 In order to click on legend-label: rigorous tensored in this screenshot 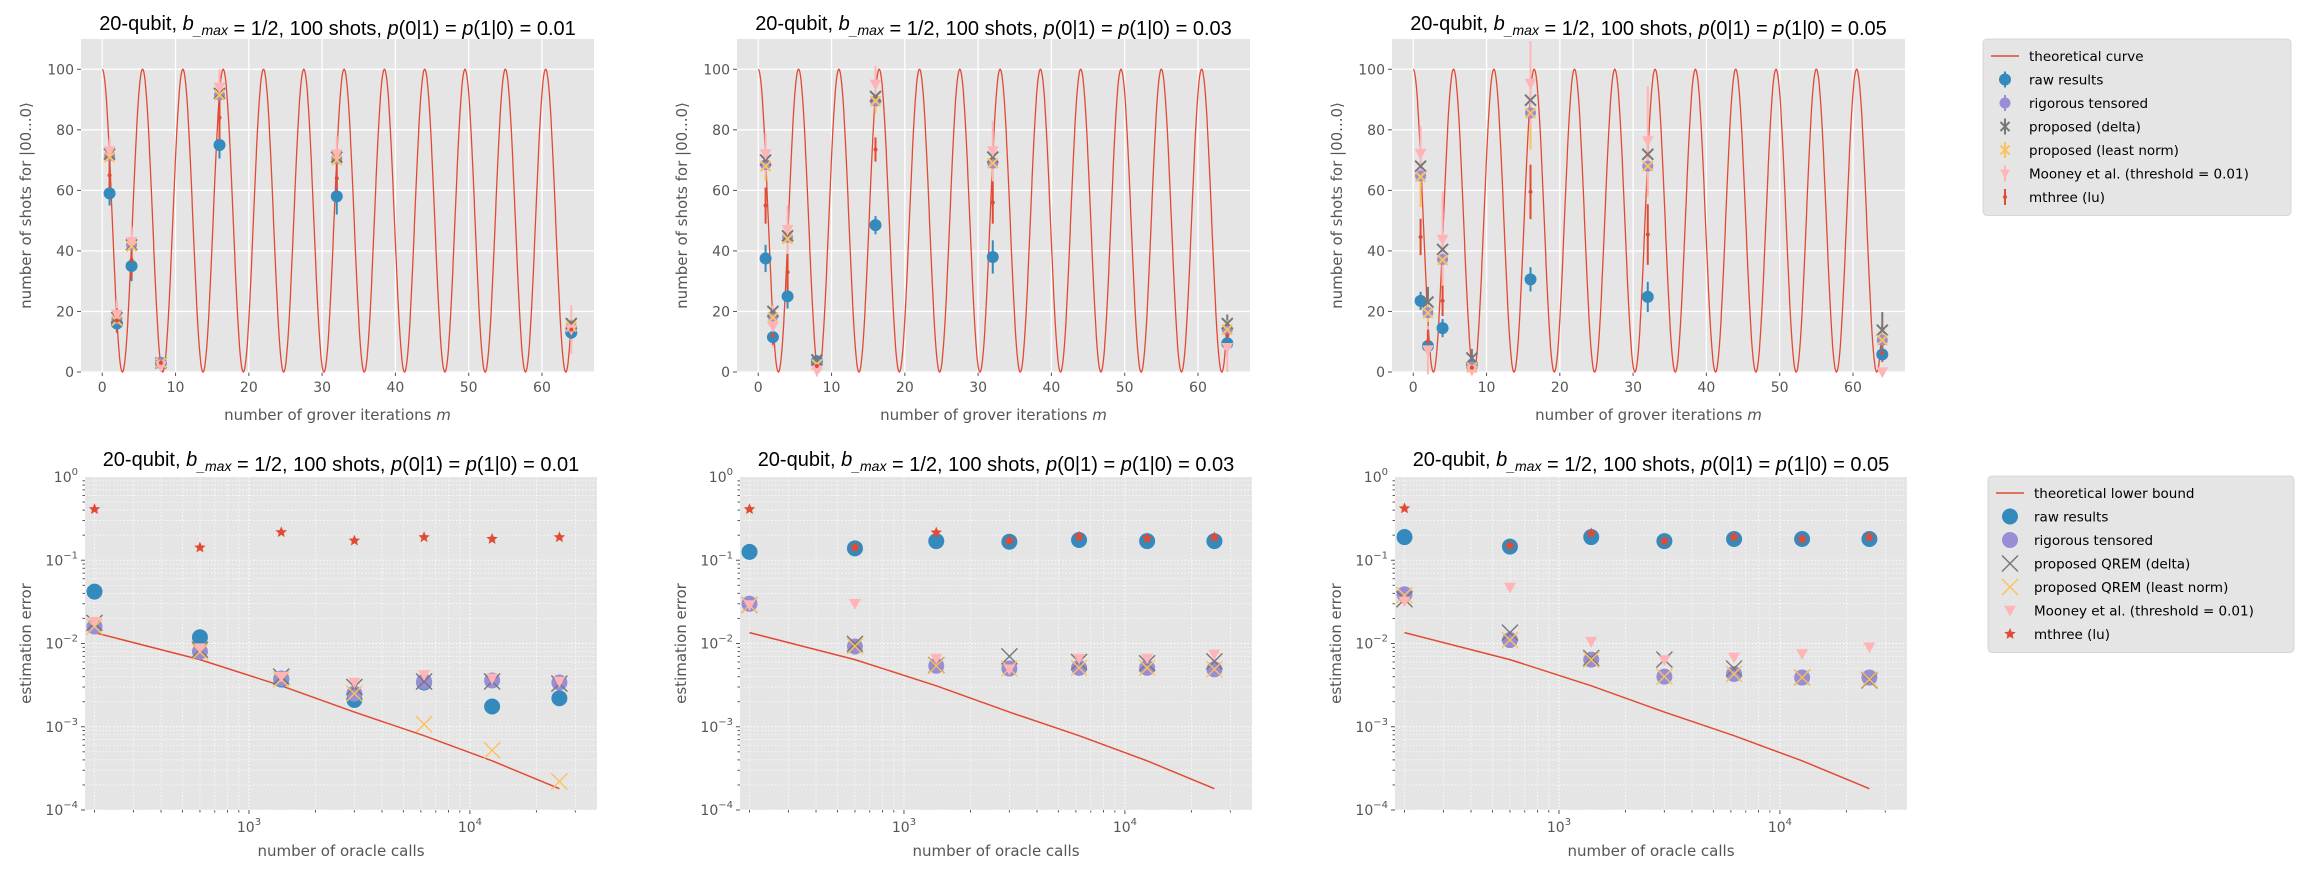, I will do `click(2093, 541)`.